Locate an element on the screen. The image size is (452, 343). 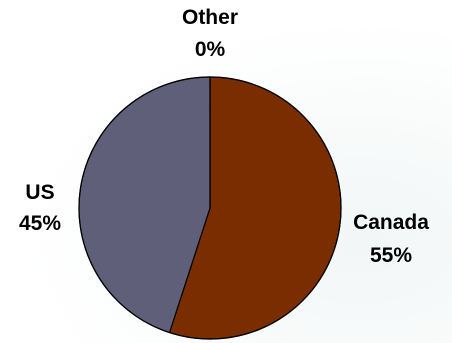
slice-name-label-canada: Canada is located at coordinates (391, 222).